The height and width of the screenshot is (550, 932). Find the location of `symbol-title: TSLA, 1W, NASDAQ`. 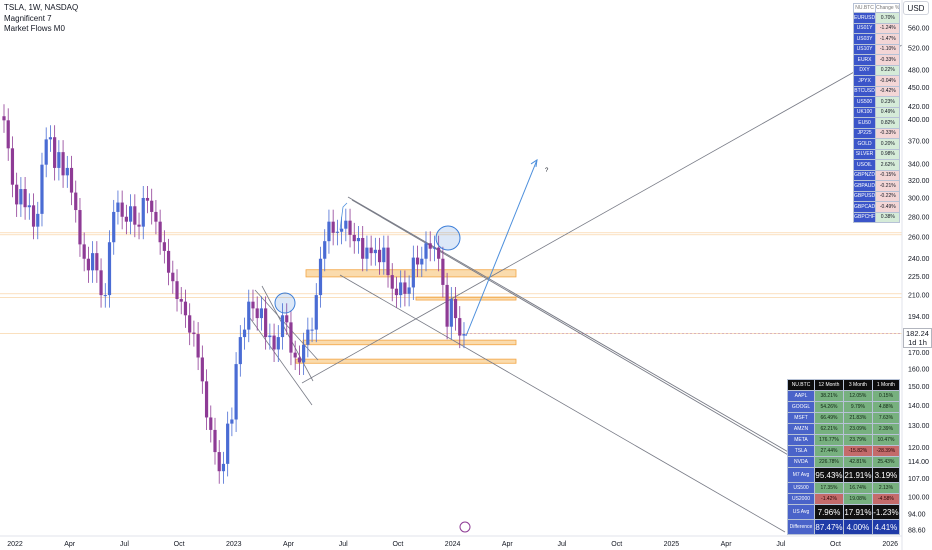

symbol-title: TSLA, 1W, NASDAQ is located at coordinates (41, 7).